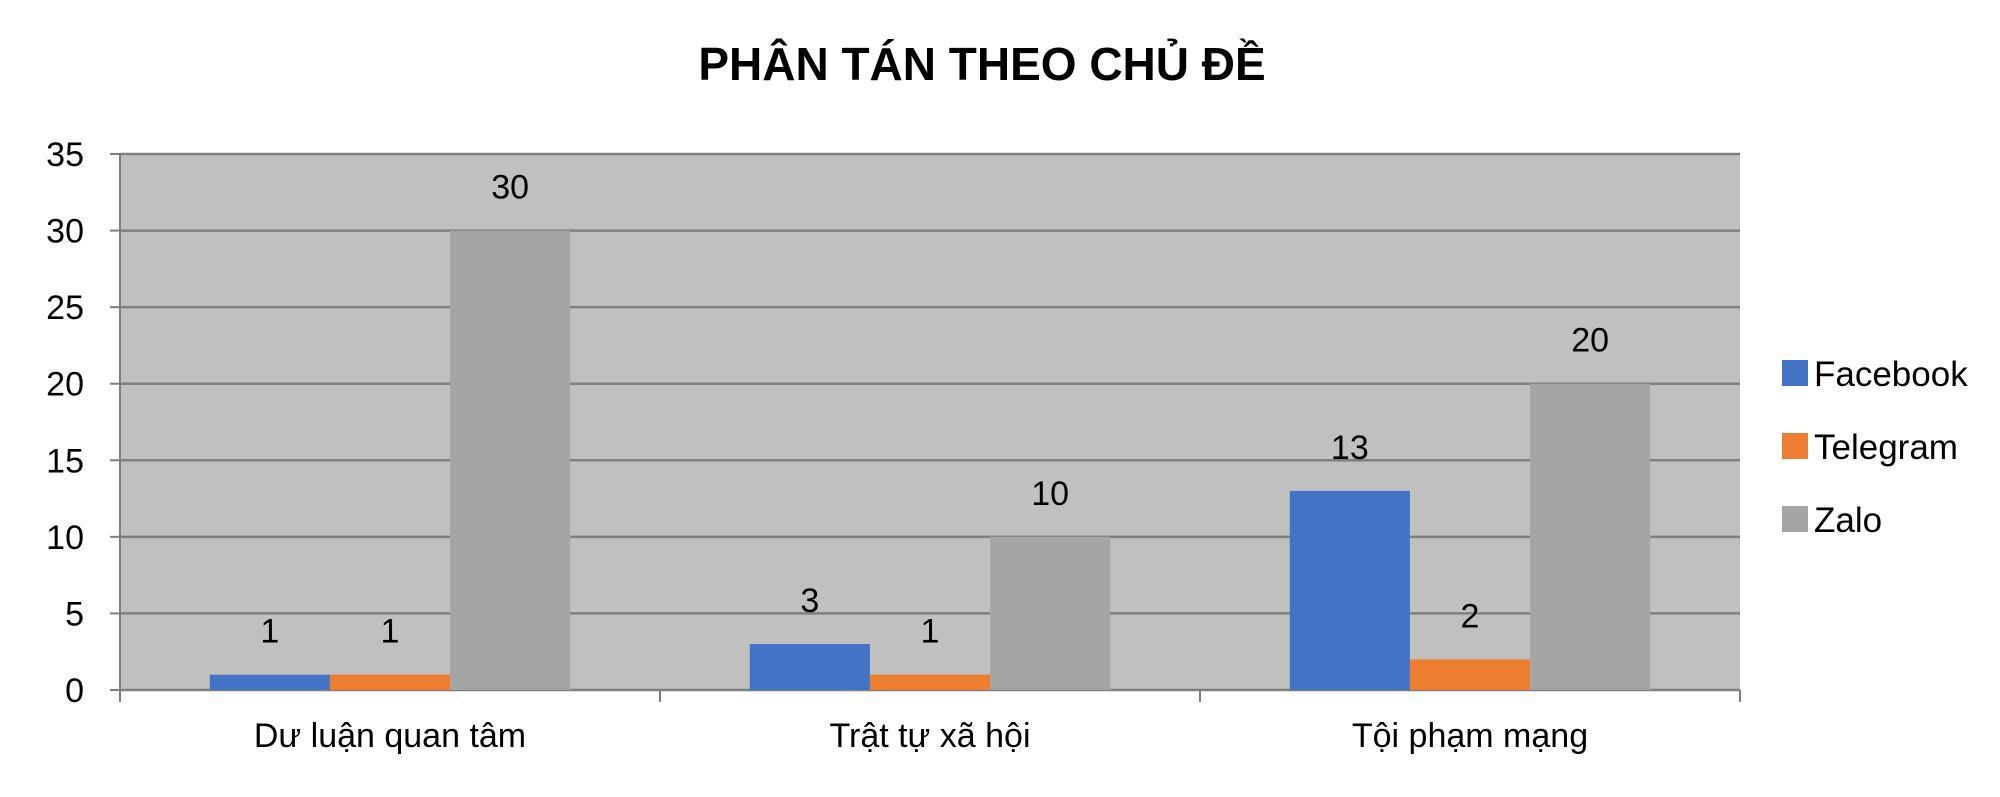 This screenshot has height=797, width=2000. Describe the element at coordinates (65, 155) in the screenshot. I see `y-tick-label: 35` at that location.